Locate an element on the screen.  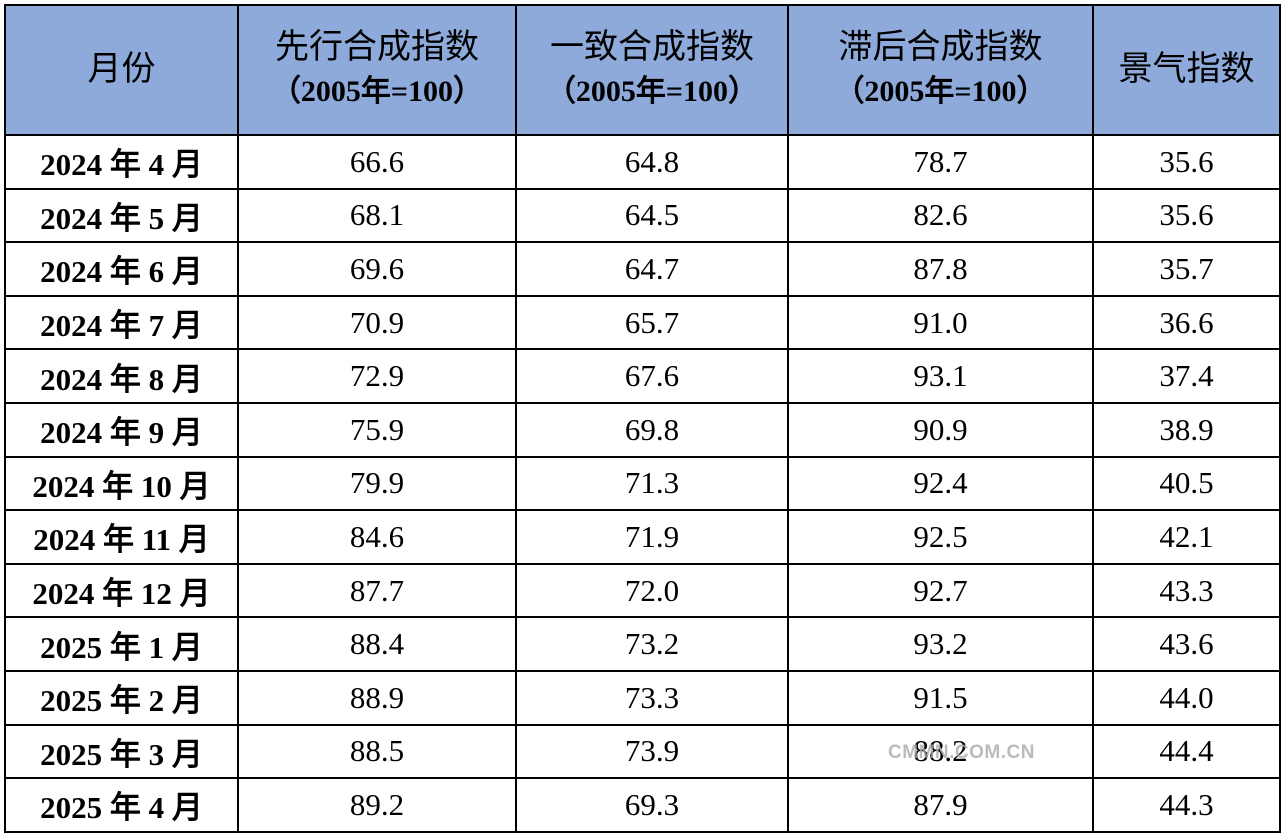
header-line: 滞后合成指数 is located at coordinates (940, 47).